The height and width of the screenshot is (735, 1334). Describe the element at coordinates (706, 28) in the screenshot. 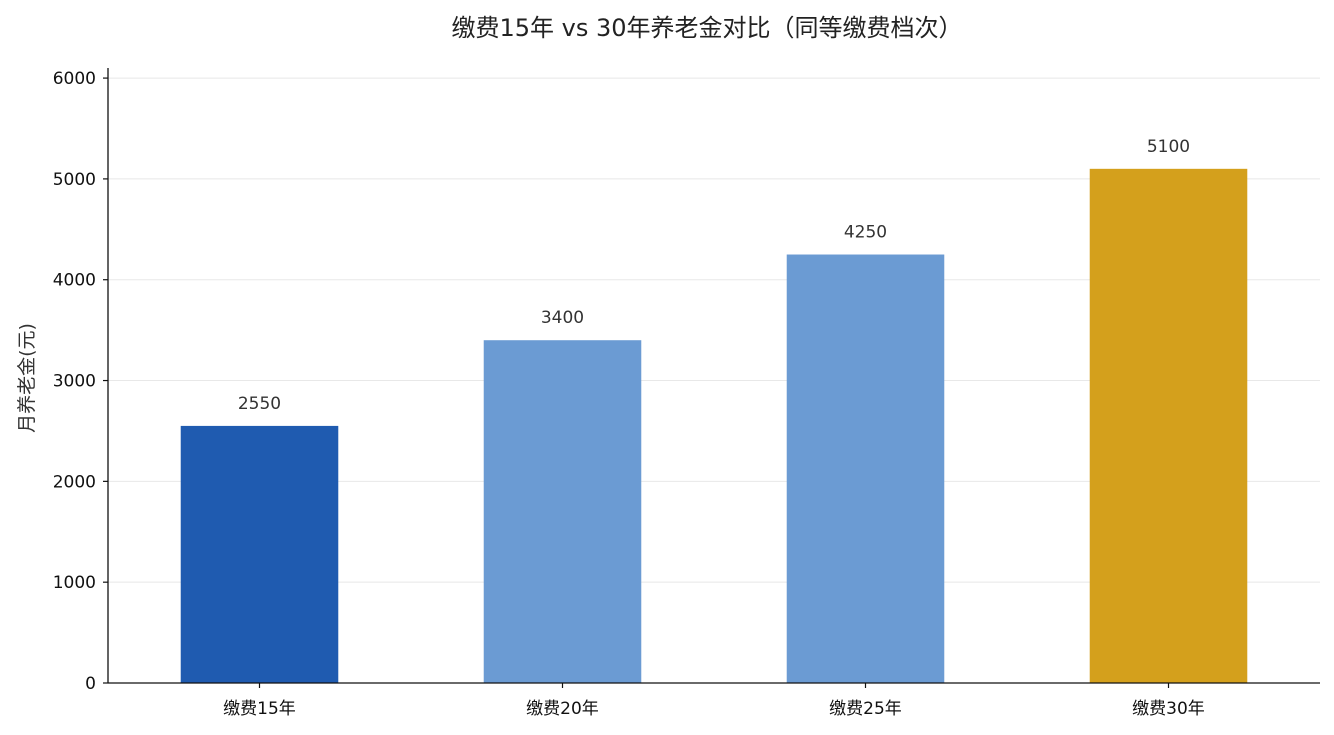

I see `chart-title: 缴费15年 vs 30年养老金对比（同等缴费档次）` at that location.